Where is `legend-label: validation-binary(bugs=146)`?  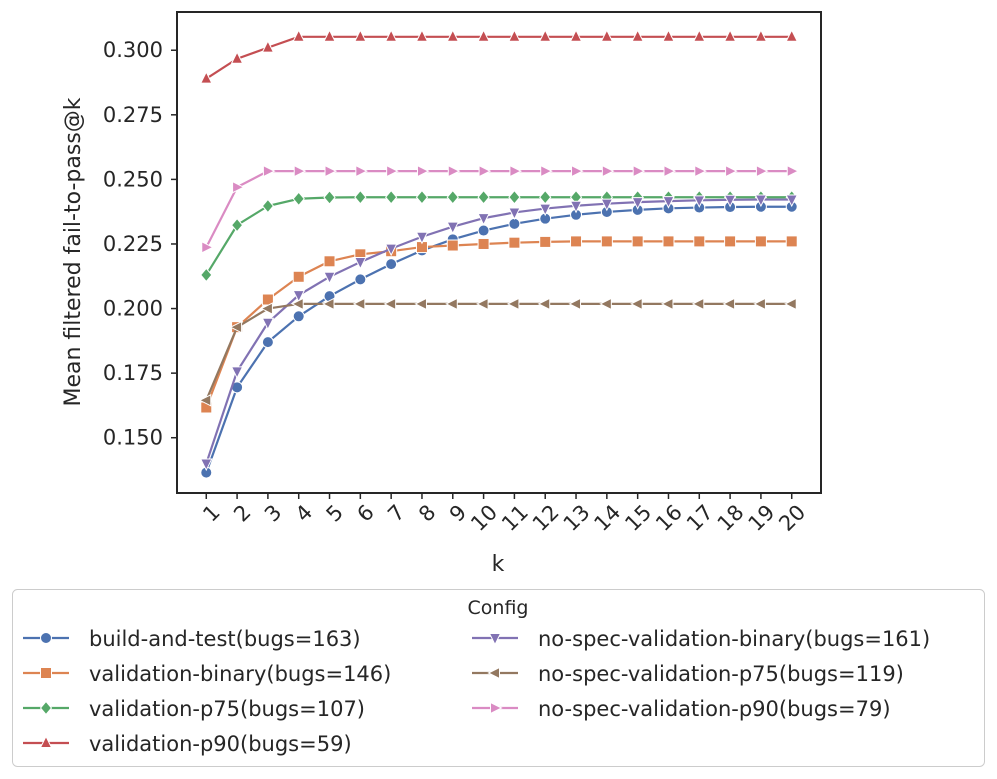 legend-label: validation-binary(bugs=146) is located at coordinates (240, 674).